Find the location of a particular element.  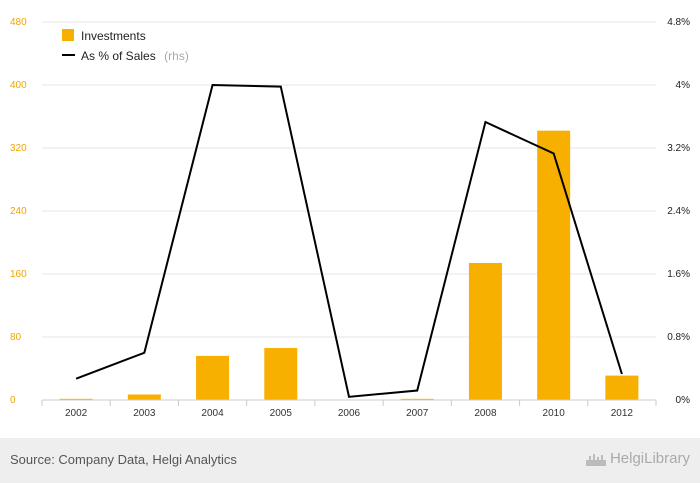

brand-logo: HelgiLibrary is located at coordinates (637, 458).